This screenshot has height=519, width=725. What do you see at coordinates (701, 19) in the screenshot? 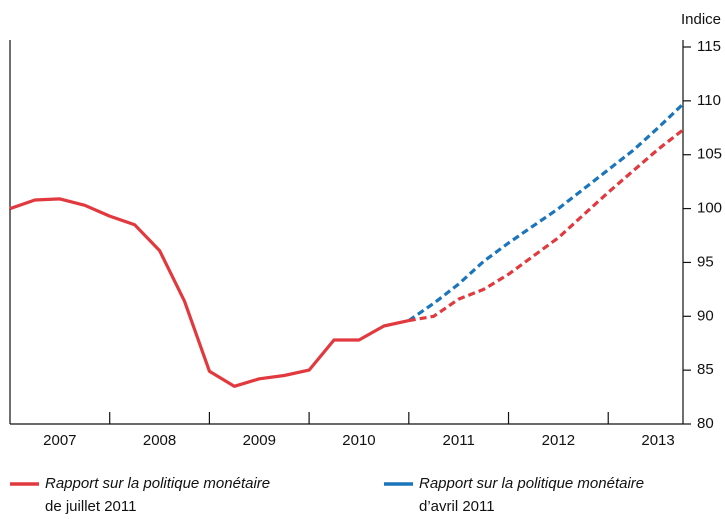
I see `y-axis-label: Indice` at bounding box center [701, 19].